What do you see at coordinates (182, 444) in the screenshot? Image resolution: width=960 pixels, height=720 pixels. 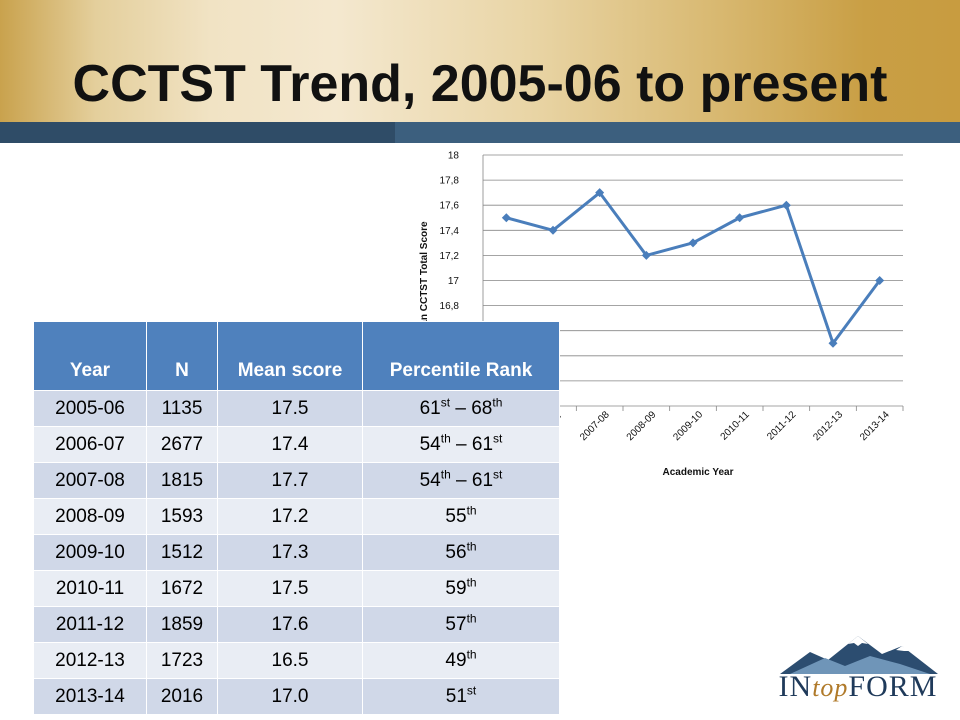 I see `cell-n: 2677` at bounding box center [182, 444].